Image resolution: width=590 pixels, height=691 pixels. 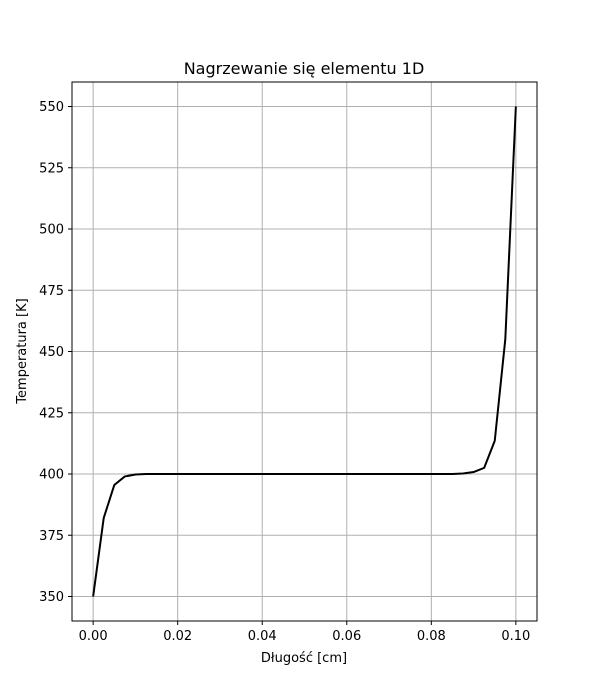 I want to click on x-tick-label: 0.04, so click(x=262, y=636).